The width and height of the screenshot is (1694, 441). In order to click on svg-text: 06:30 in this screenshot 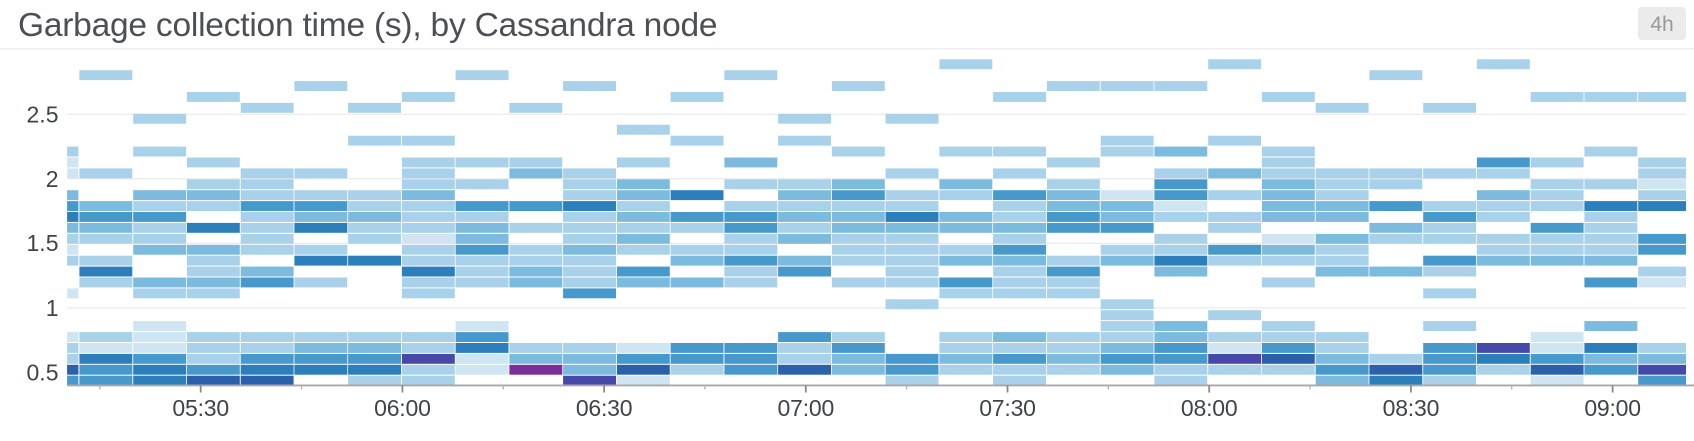, I will do `click(604, 408)`.